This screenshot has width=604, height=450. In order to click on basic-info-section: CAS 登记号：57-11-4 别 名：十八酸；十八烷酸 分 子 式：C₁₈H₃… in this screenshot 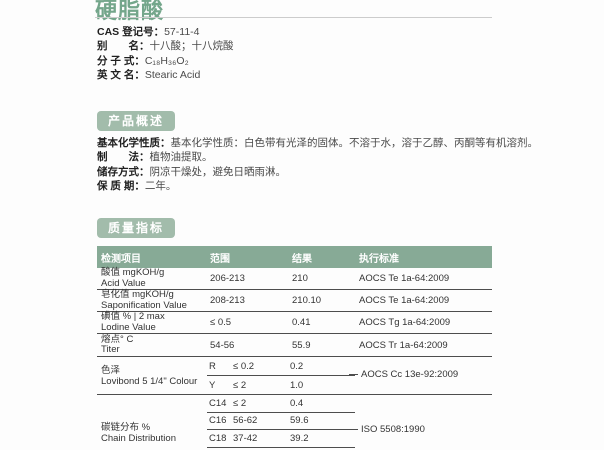, I will do `click(327, 53)`.